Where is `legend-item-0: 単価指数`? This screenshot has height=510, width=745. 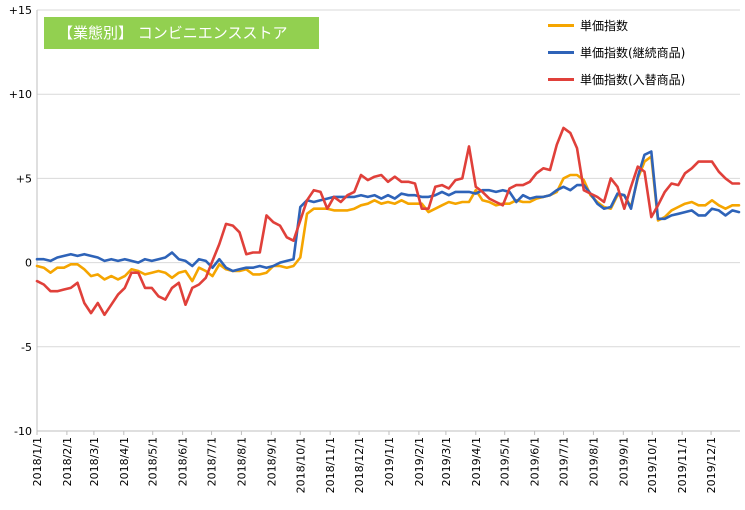 legend-item-0: 単価指数 is located at coordinates (616, 25).